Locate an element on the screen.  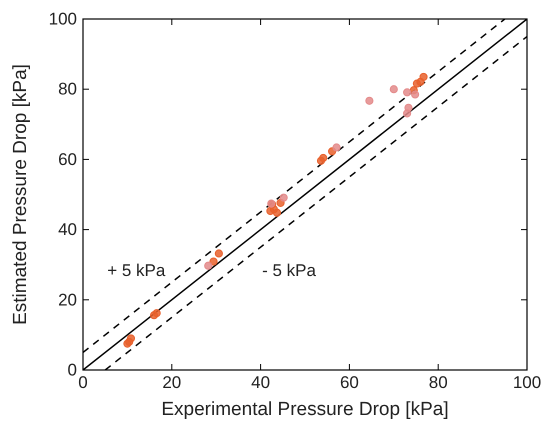
x-tick-label: 100 is located at coordinates (527, 382).